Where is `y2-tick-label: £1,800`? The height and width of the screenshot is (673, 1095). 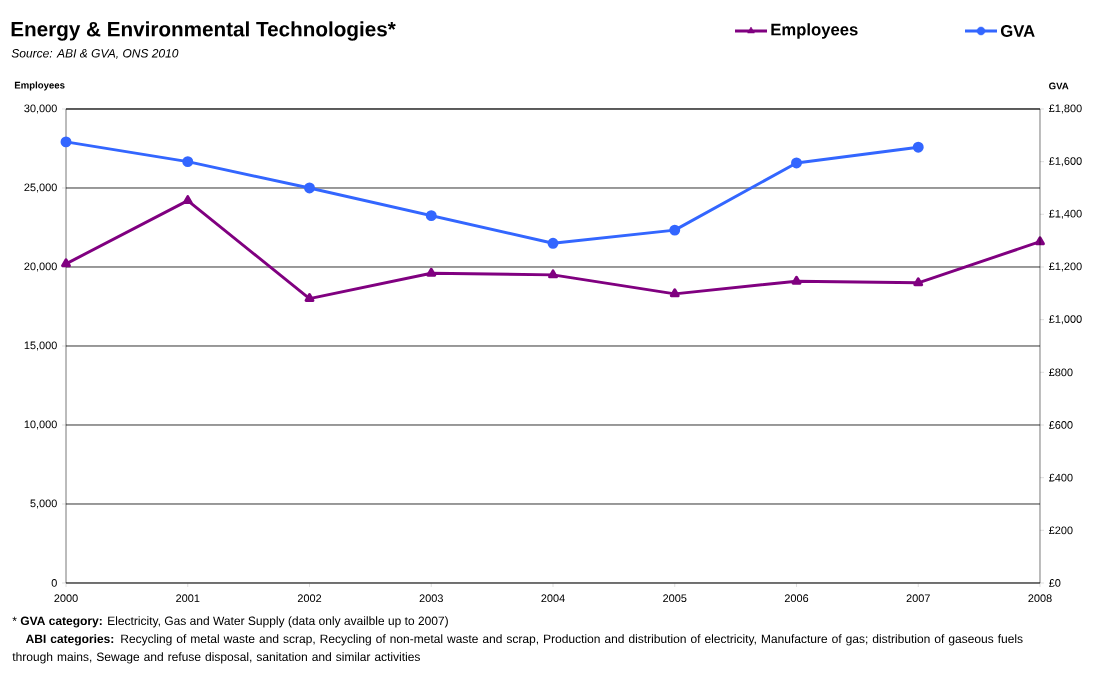
y2-tick-label: £1,800 is located at coordinates (1065, 109).